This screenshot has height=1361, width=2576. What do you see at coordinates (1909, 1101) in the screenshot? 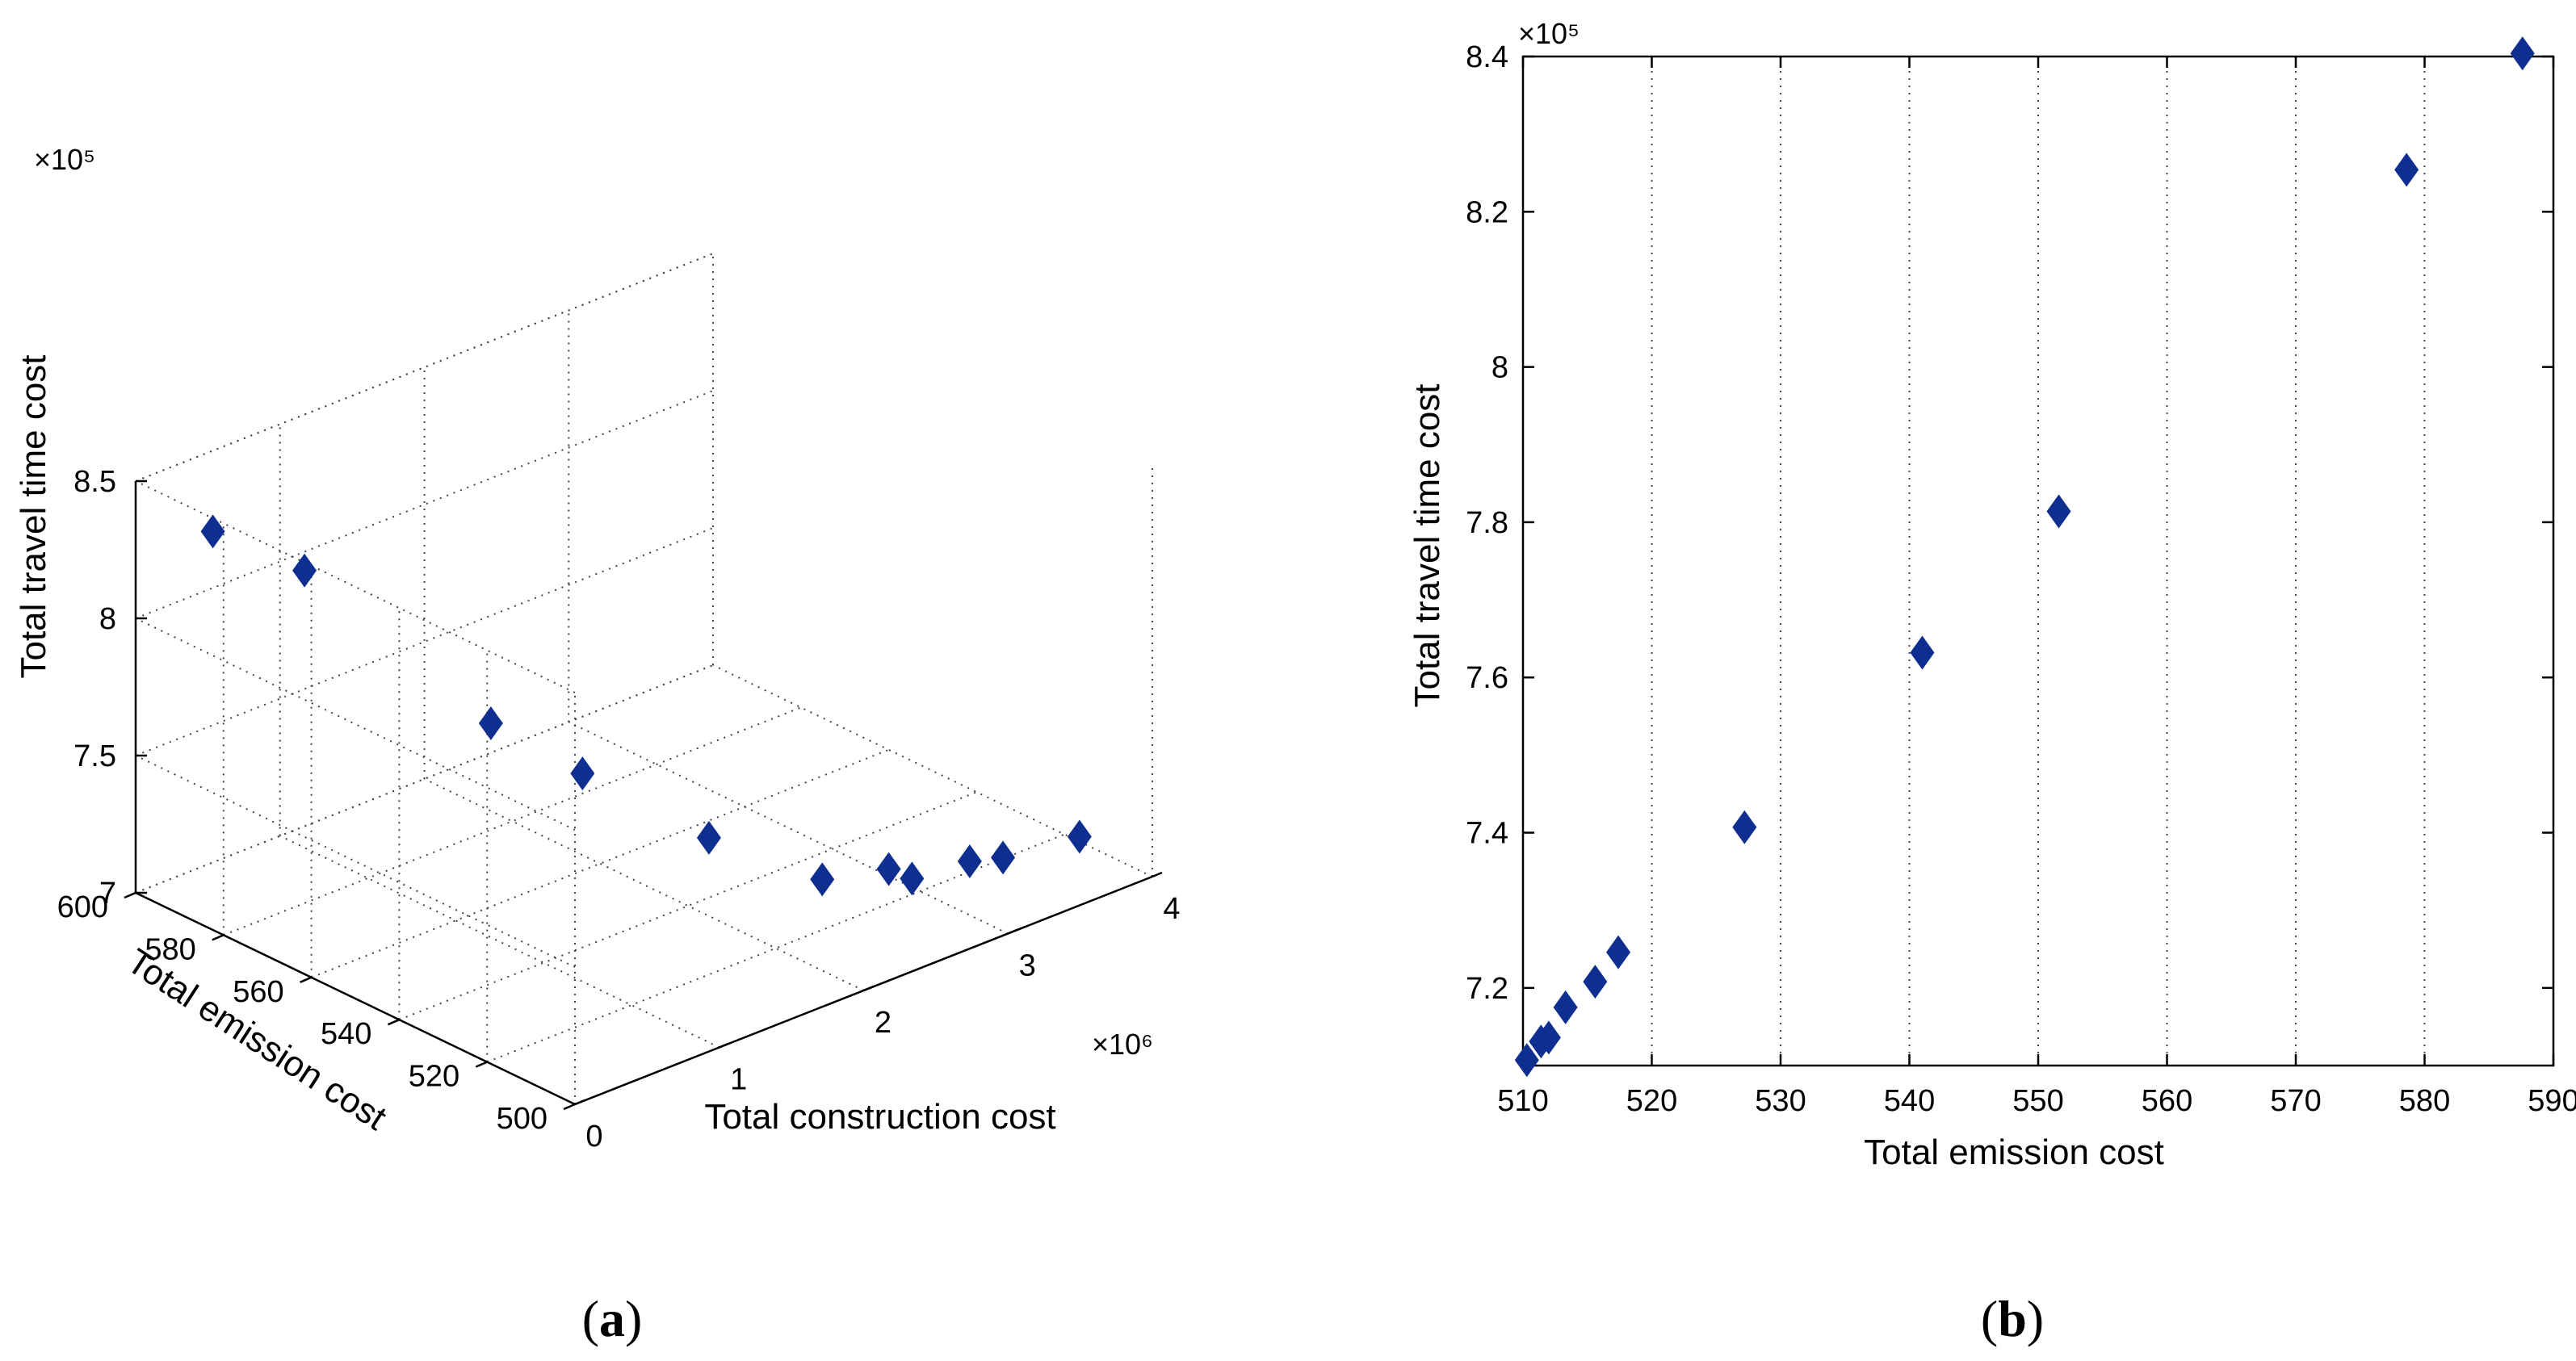
I see `b-x-tick-label: 540` at bounding box center [1909, 1101].